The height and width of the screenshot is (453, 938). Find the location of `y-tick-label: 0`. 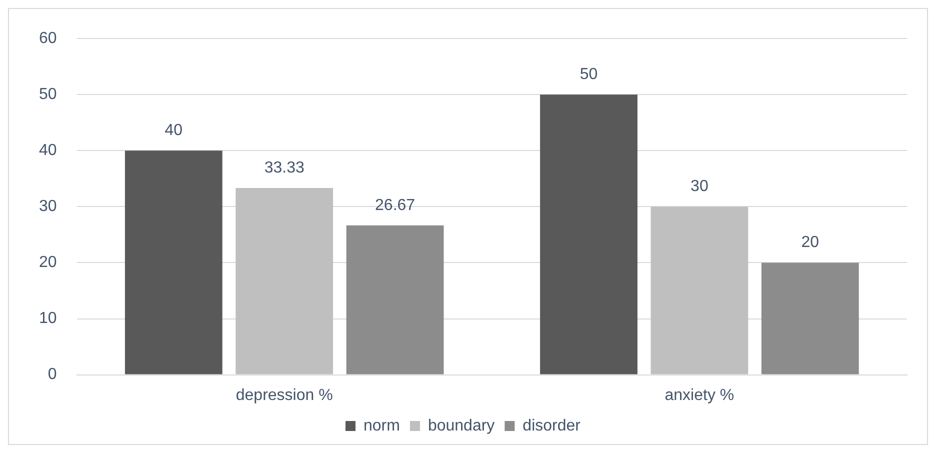

y-tick-label: 0 is located at coordinates (52, 375).